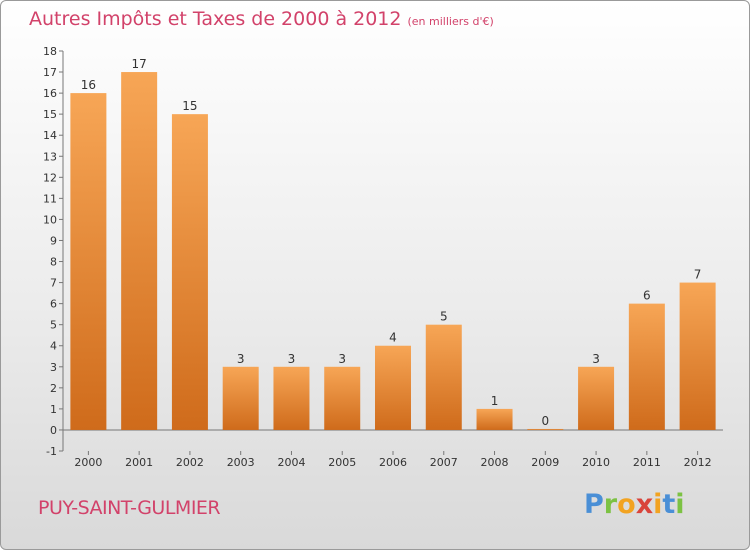  What do you see at coordinates (647, 462) in the screenshot?
I see `x-tick-label: 2011` at bounding box center [647, 462].